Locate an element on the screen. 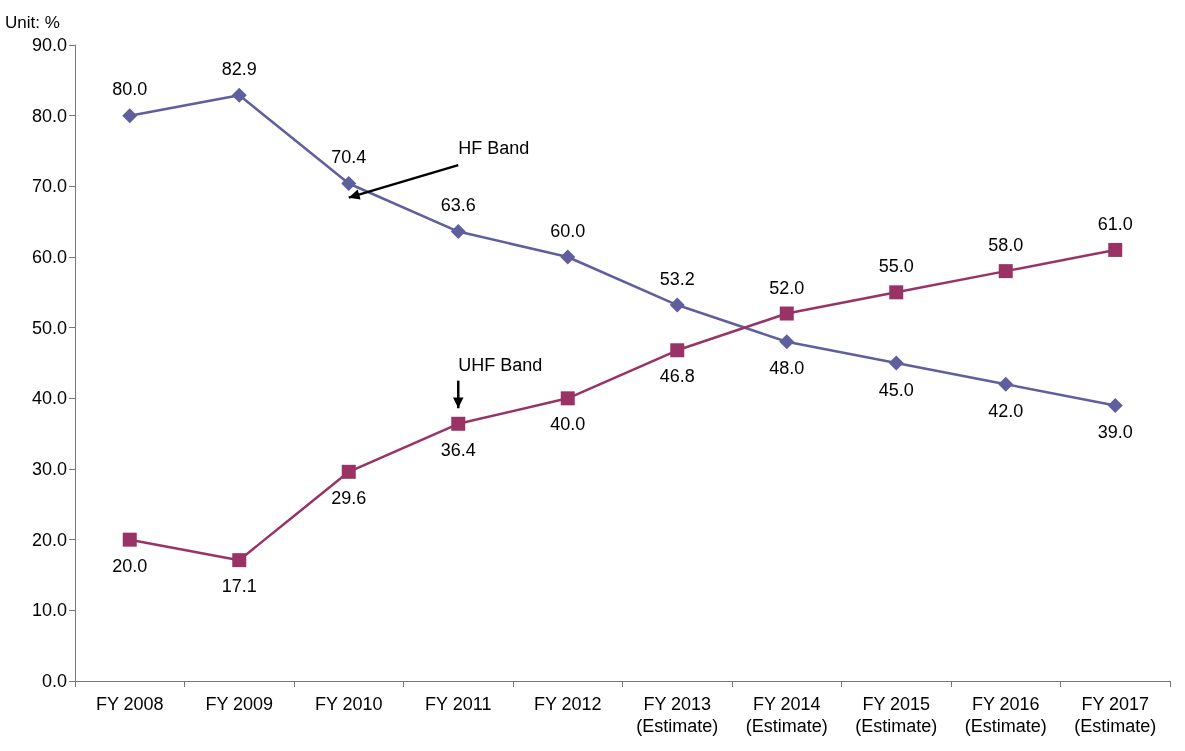 This screenshot has height=751, width=1185. y-axis-title: Unit: % is located at coordinates (32, 22).